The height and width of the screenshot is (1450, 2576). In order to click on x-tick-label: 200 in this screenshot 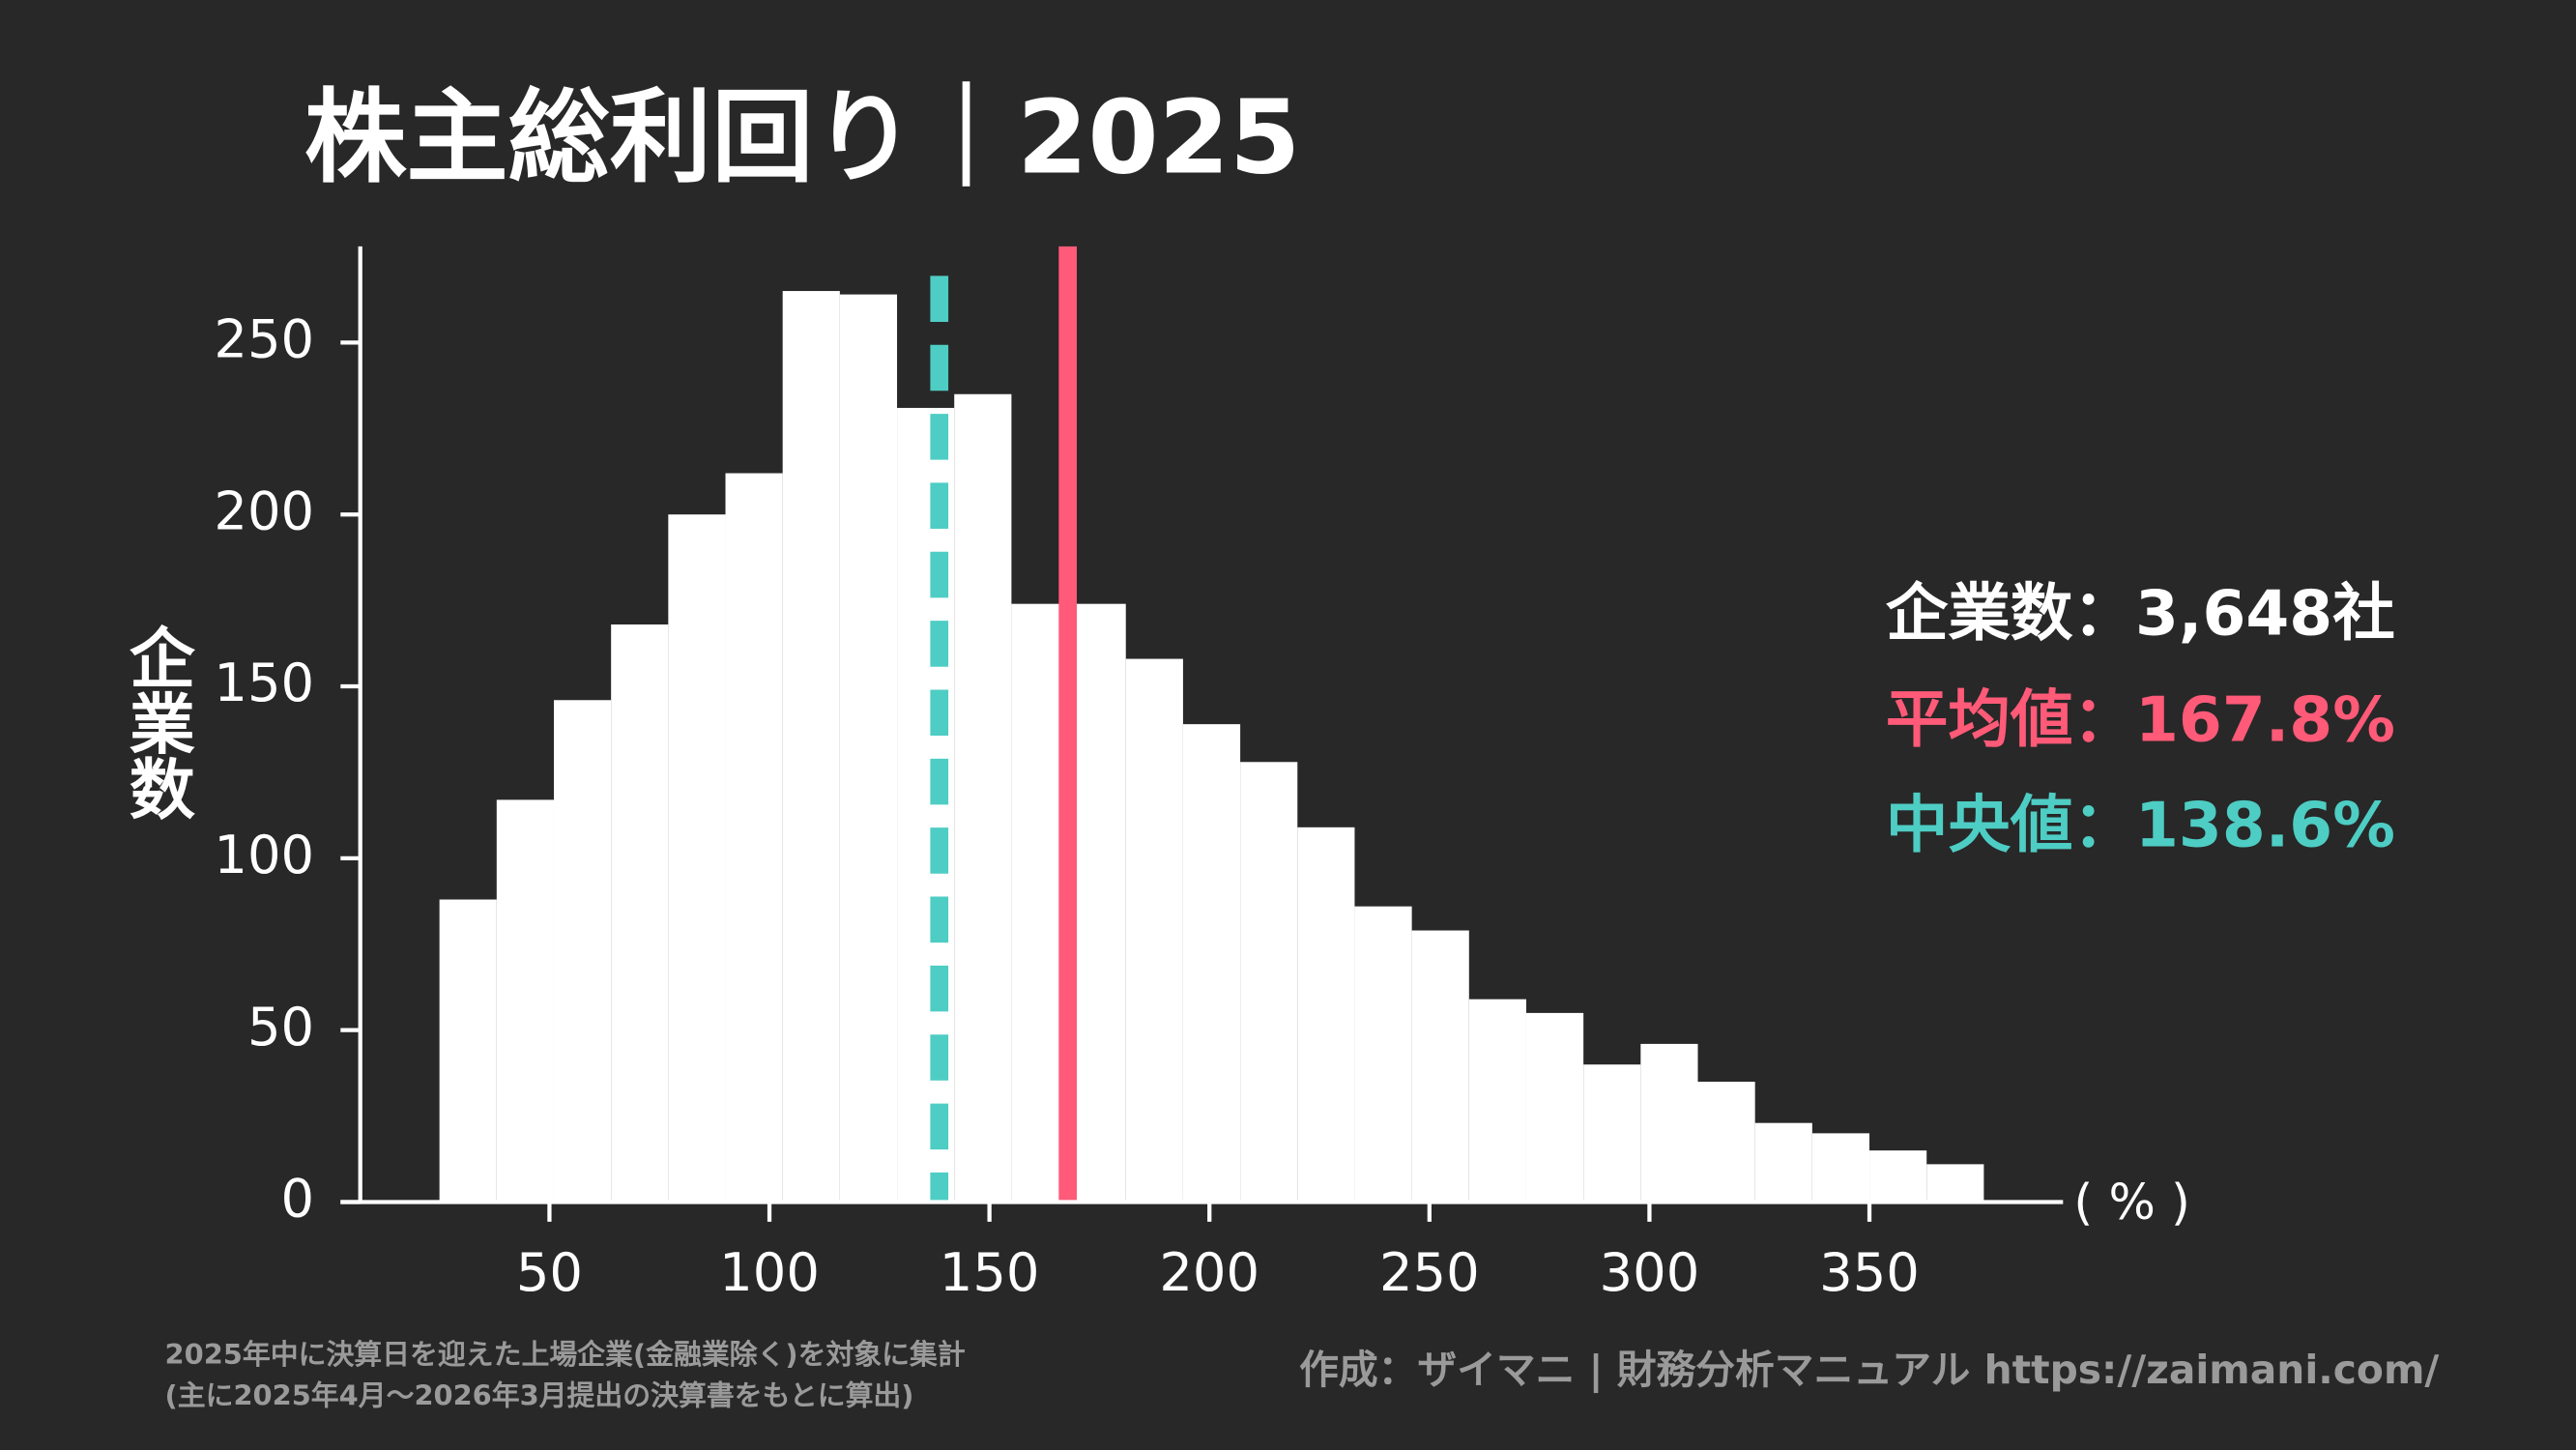, I will do `click(1209, 1272)`.